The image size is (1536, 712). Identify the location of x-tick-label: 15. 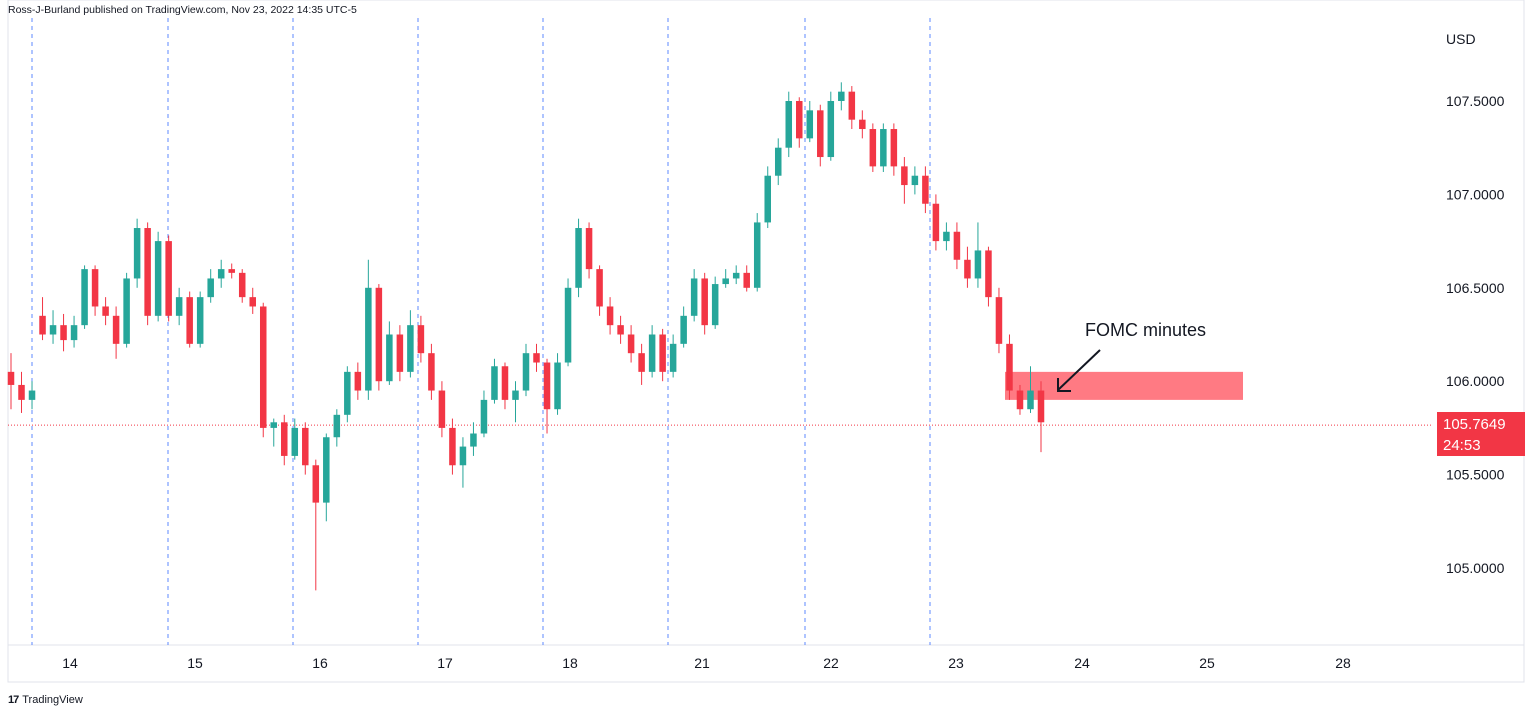
(195, 663).